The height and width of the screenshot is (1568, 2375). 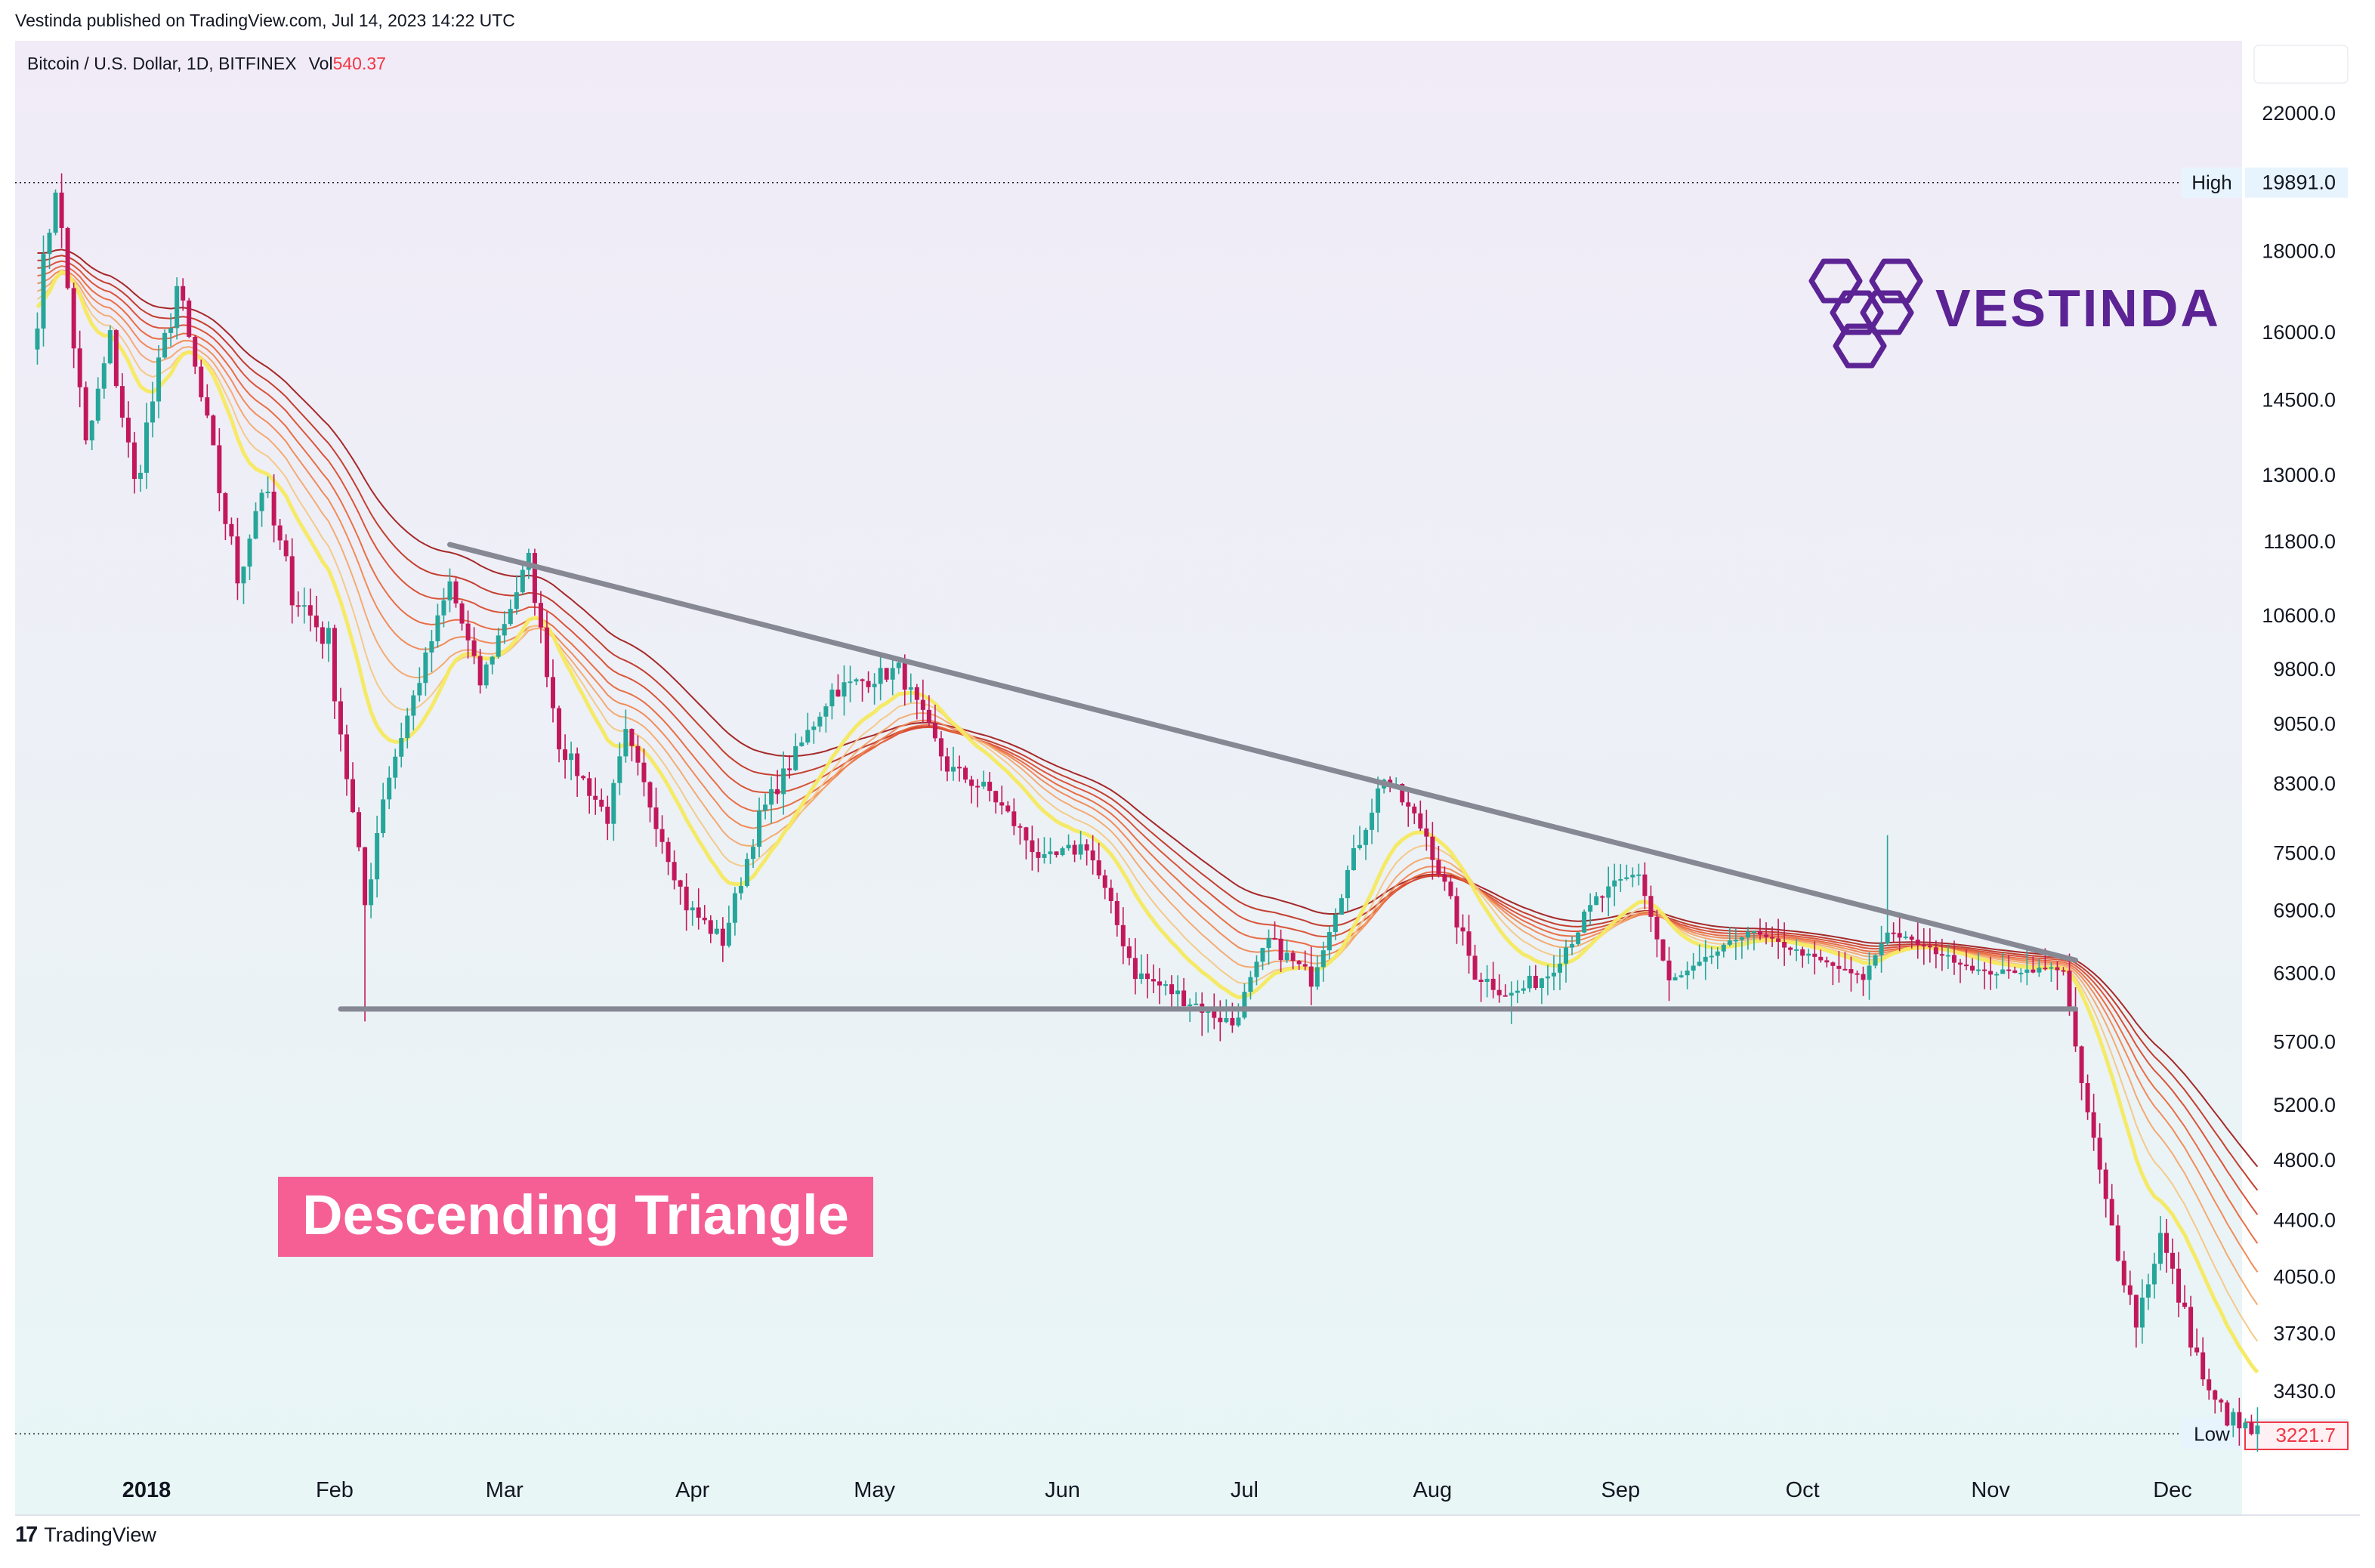 I want to click on high-value-box, so click(x=2297, y=182).